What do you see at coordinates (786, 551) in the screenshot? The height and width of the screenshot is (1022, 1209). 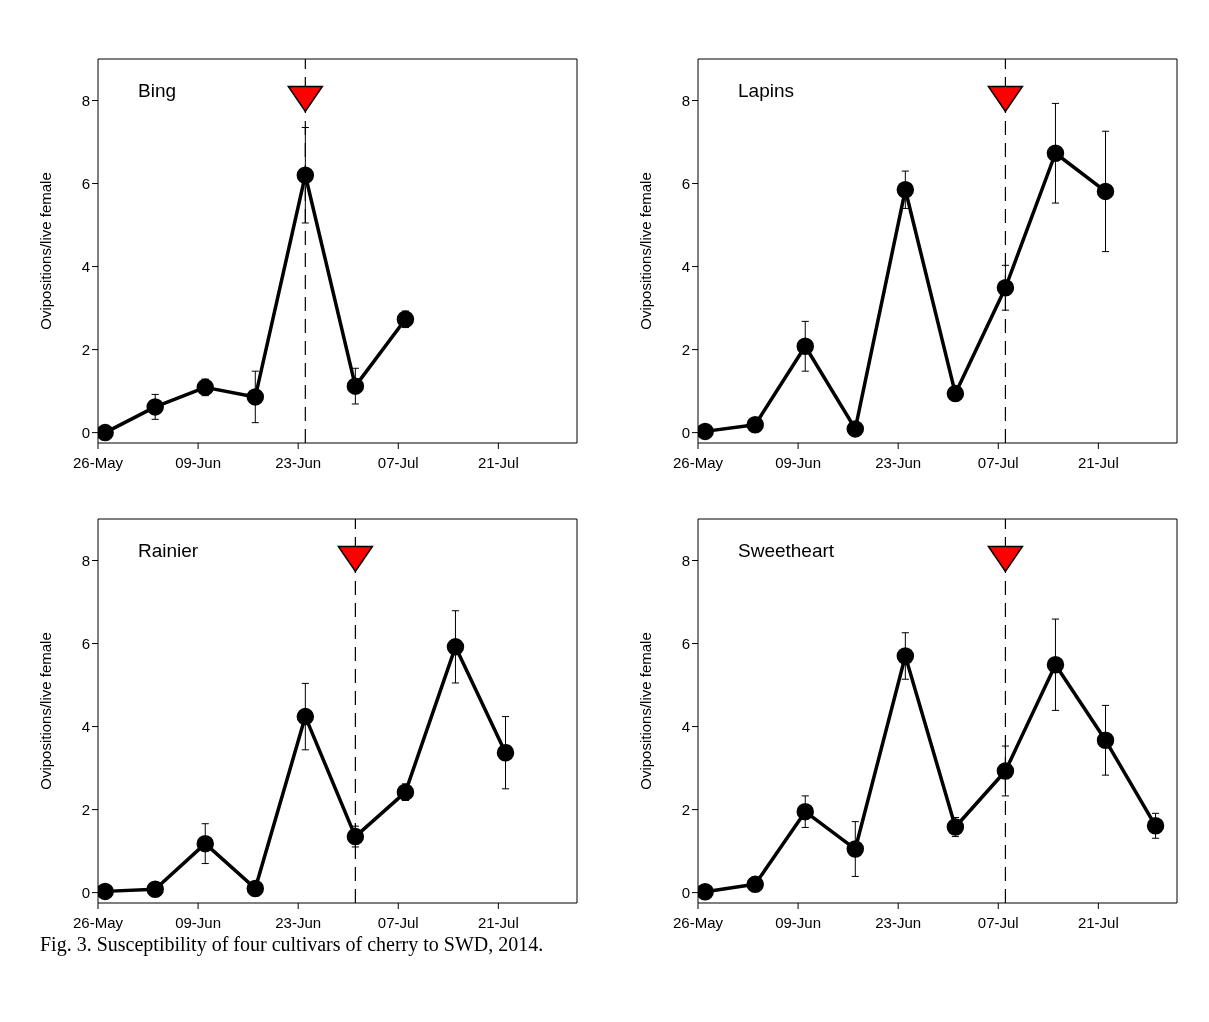 I see `text: Sweetheart` at bounding box center [786, 551].